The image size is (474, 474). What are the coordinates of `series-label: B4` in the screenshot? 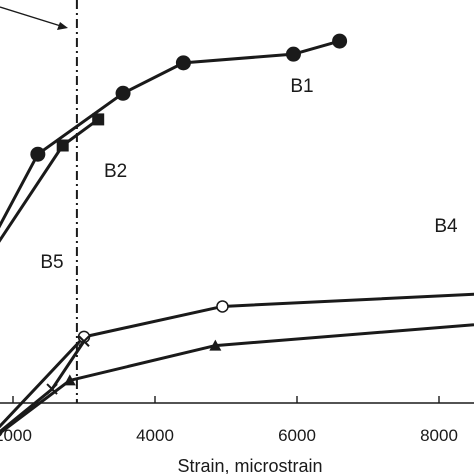 It's located at (446, 226).